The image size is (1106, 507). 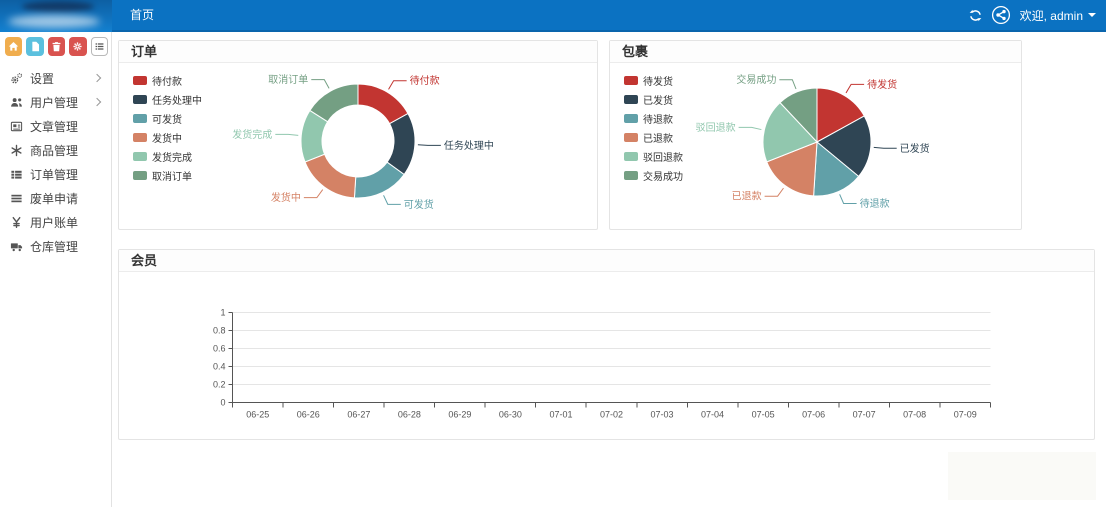 I want to click on sidebar-item-label: 商品管理, so click(x=54, y=150).